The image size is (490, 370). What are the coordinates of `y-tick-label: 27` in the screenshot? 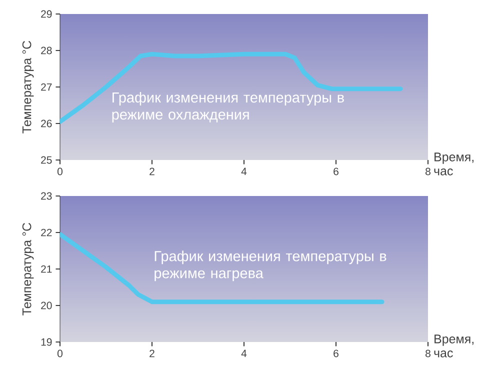 It's located at (46, 87).